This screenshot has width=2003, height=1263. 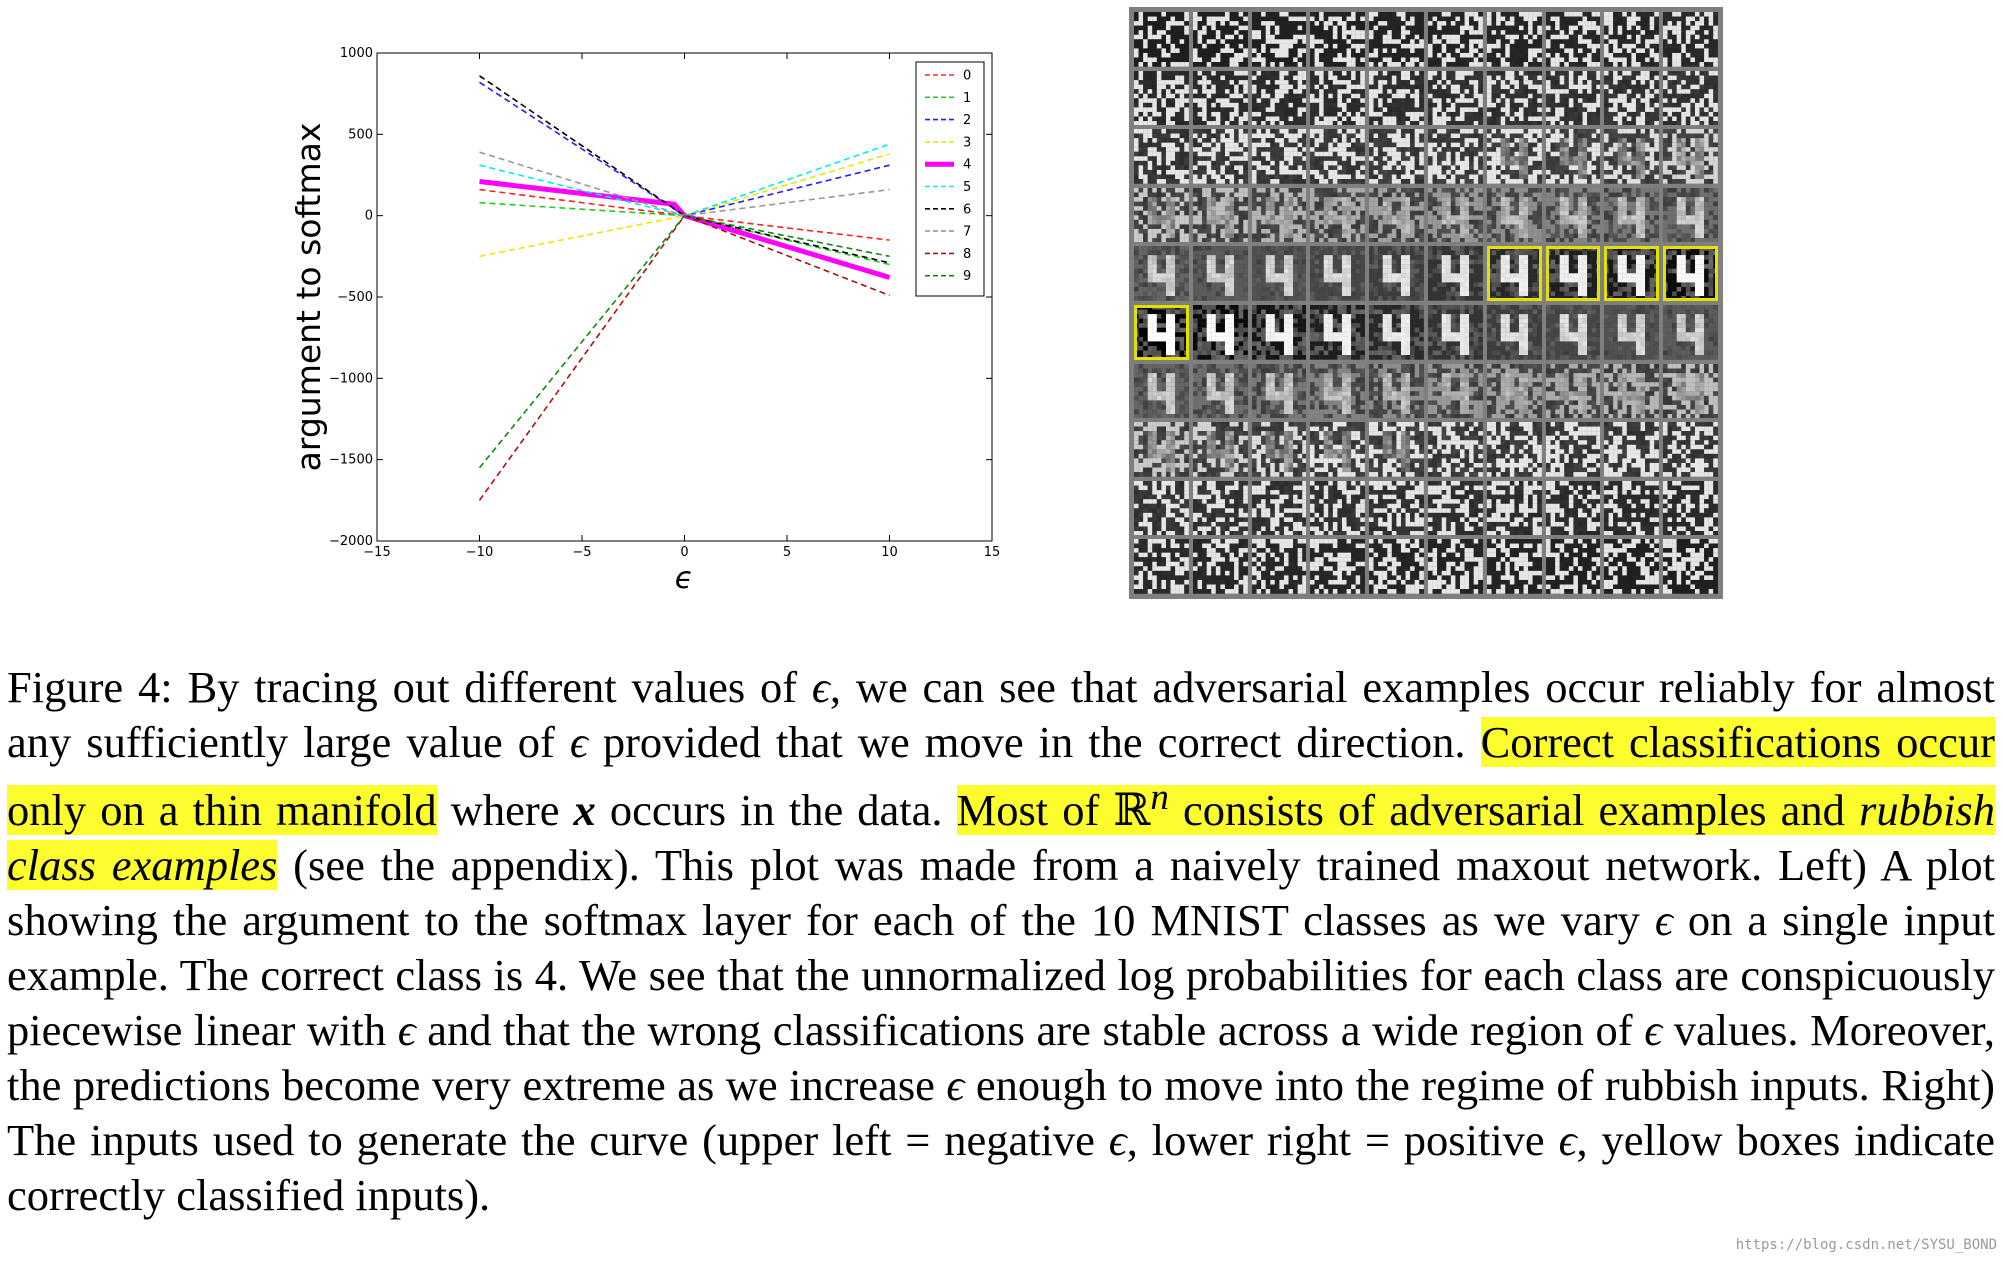 I want to click on legend-label-5: 5, so click(x=967, y=187).